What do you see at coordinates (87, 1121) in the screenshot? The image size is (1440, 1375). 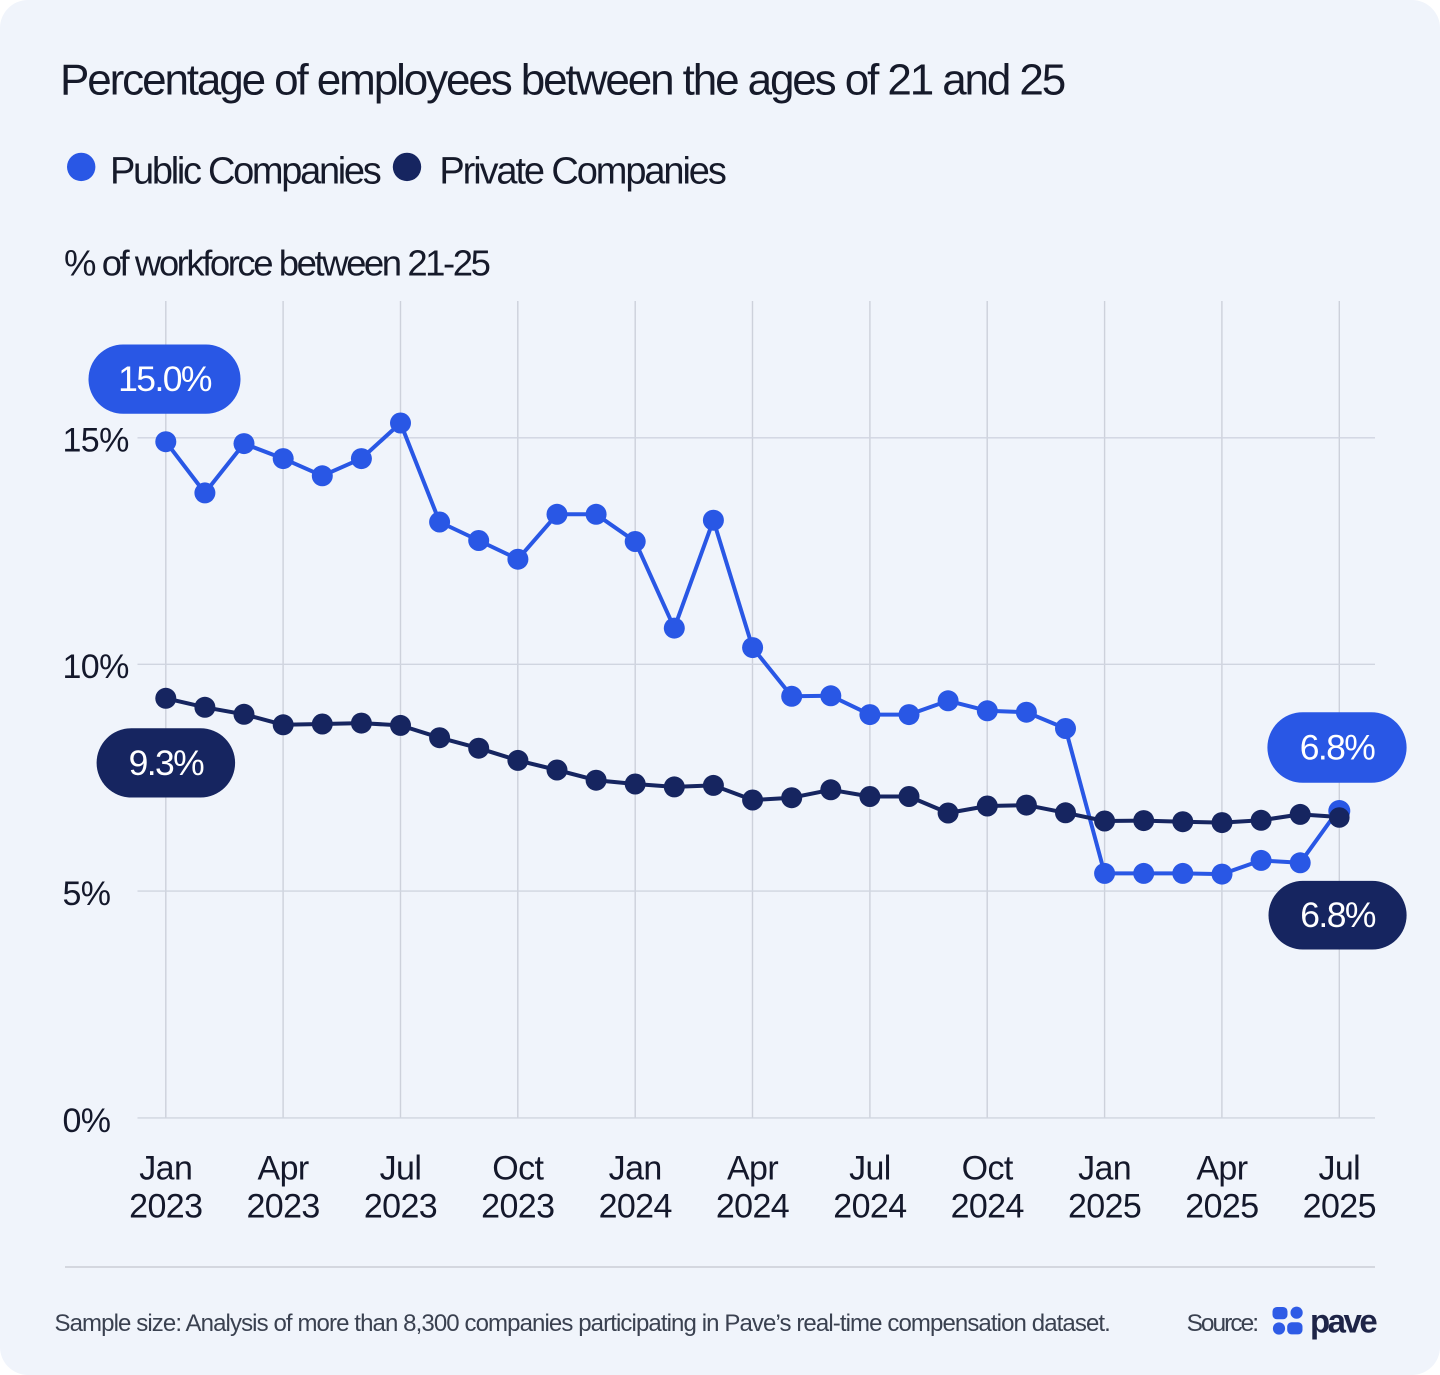 I see `svg-text: 0%` at bounding box center [87, 1121].